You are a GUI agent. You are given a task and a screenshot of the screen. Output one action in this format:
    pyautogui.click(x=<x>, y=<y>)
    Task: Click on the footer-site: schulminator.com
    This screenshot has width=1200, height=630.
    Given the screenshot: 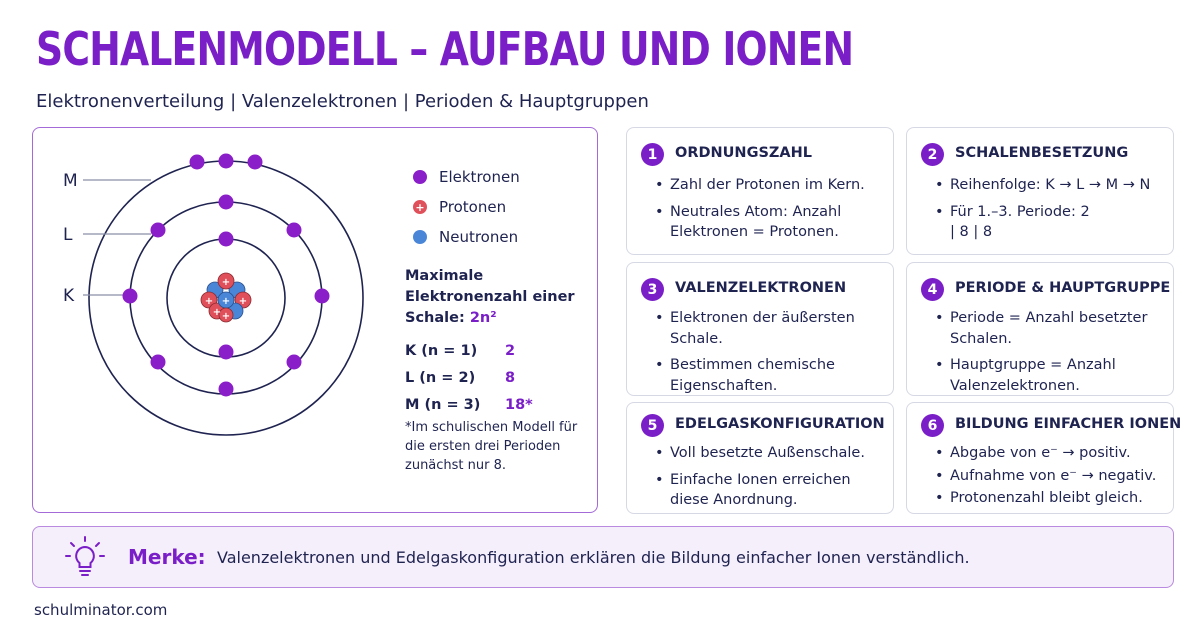 What is the action you would take?
    pyautogui.click(x=101, y=610)
    